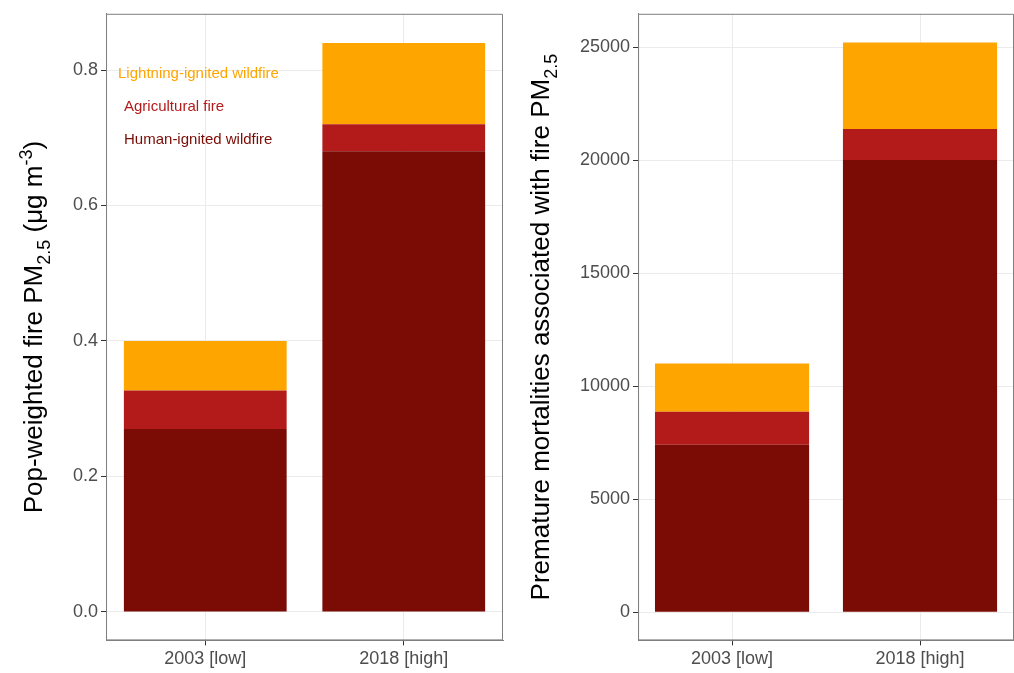  What do you see at coordinates (605, 46) in the screenshot?
I see `y-tick-label: 25000` at bounding box center [605, 46].